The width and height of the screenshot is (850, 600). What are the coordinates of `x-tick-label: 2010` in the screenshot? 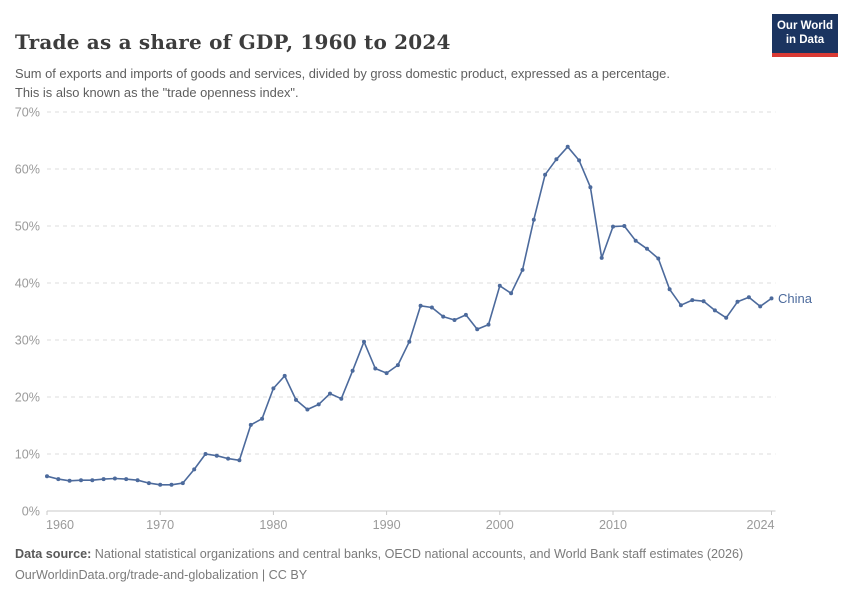 It's located at (613, 525).